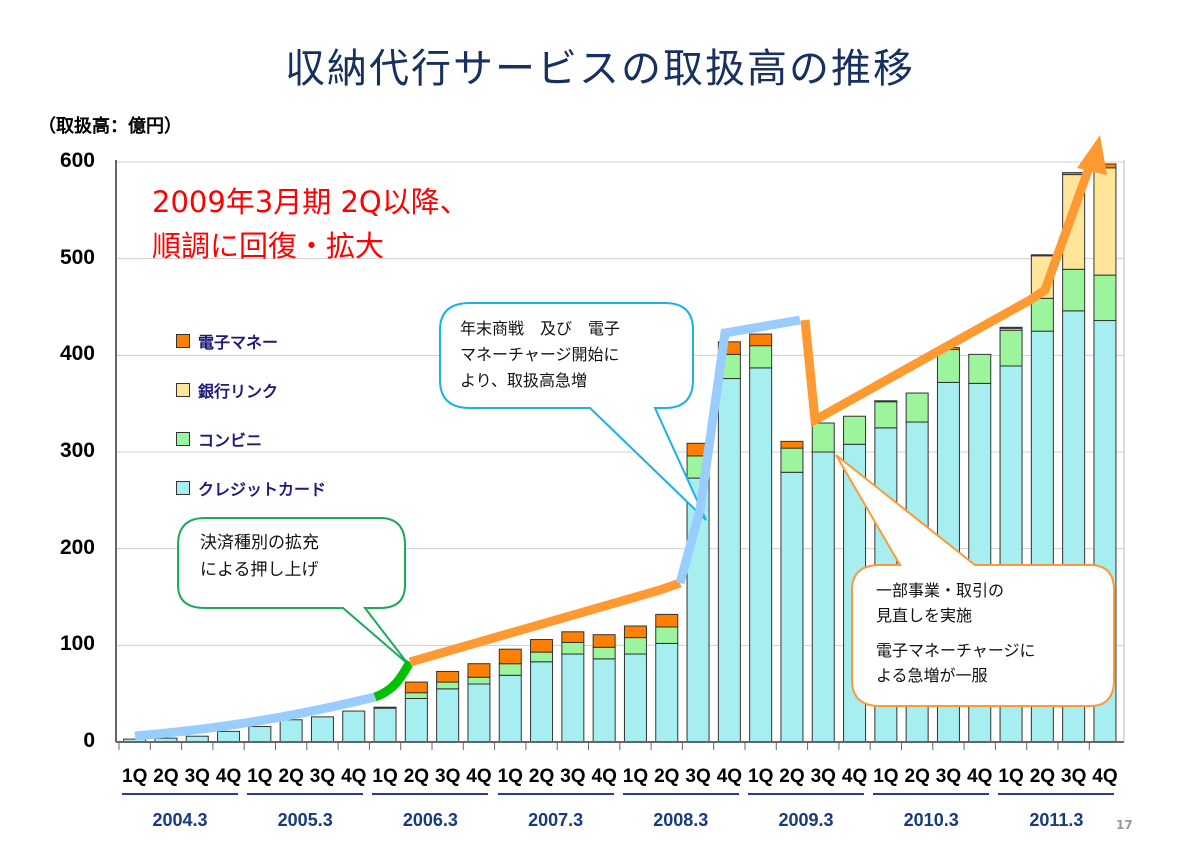 The image size is (1200, 854). What do you see at coordinates (77, 644) in the screenshot?
I see `y-tick-label: 100` at bounding box center [77, 644].